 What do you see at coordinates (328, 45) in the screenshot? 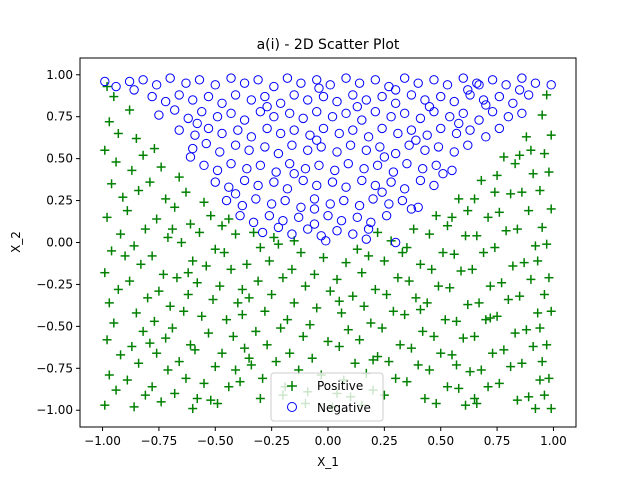
I see `chart-title: a(i) - 2D Scatter Plot` at bounding box center [328, 45].